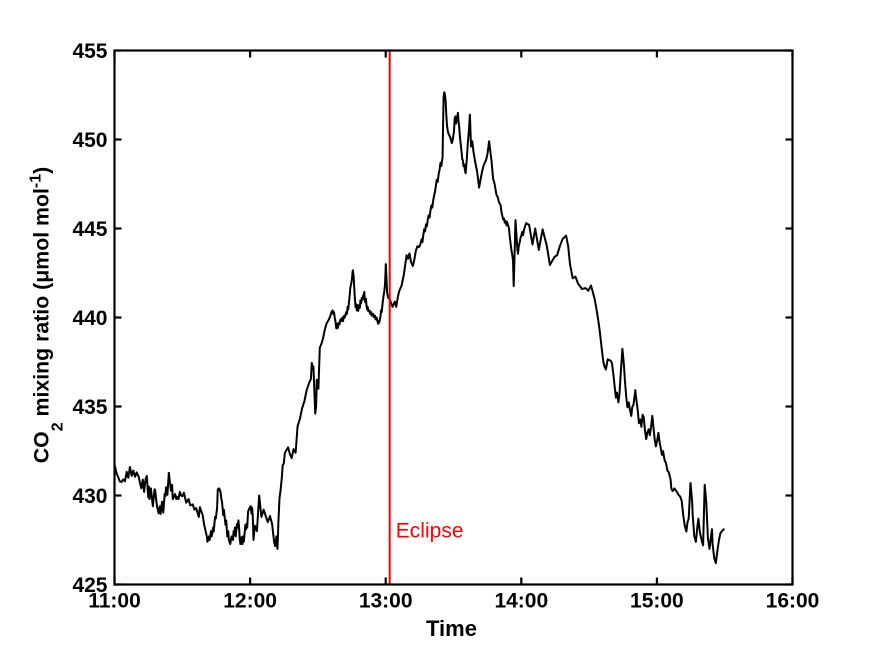  I want to click on svg-text: 440, so click(89, 318).